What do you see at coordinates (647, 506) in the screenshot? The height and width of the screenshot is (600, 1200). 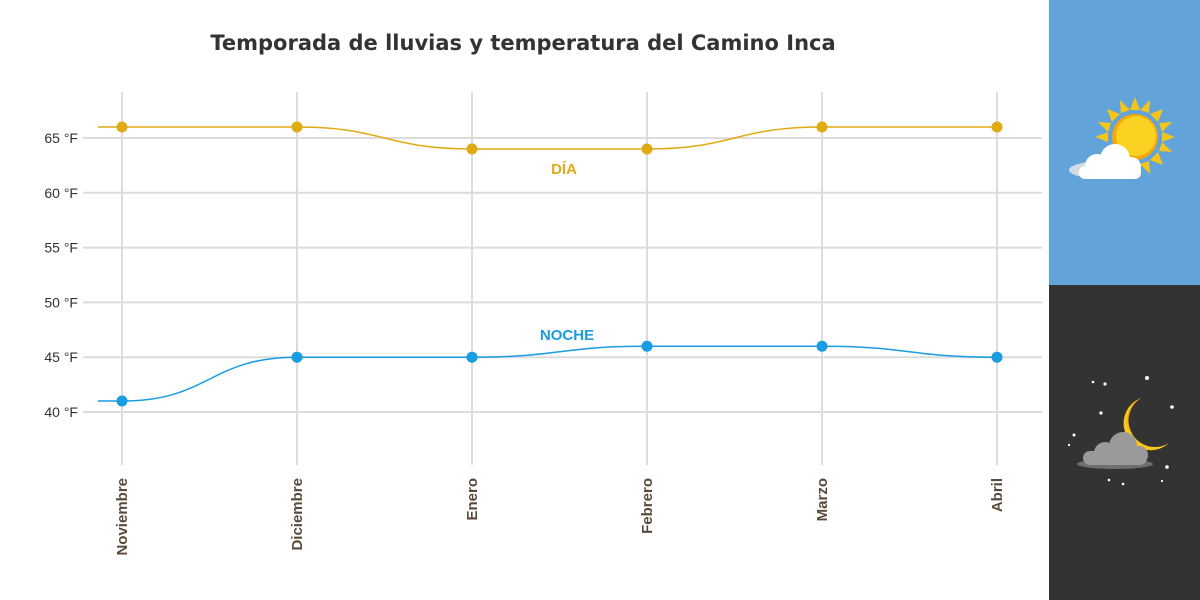 I see `x-tick-label: Febrero` at bounding box center [647, 506].